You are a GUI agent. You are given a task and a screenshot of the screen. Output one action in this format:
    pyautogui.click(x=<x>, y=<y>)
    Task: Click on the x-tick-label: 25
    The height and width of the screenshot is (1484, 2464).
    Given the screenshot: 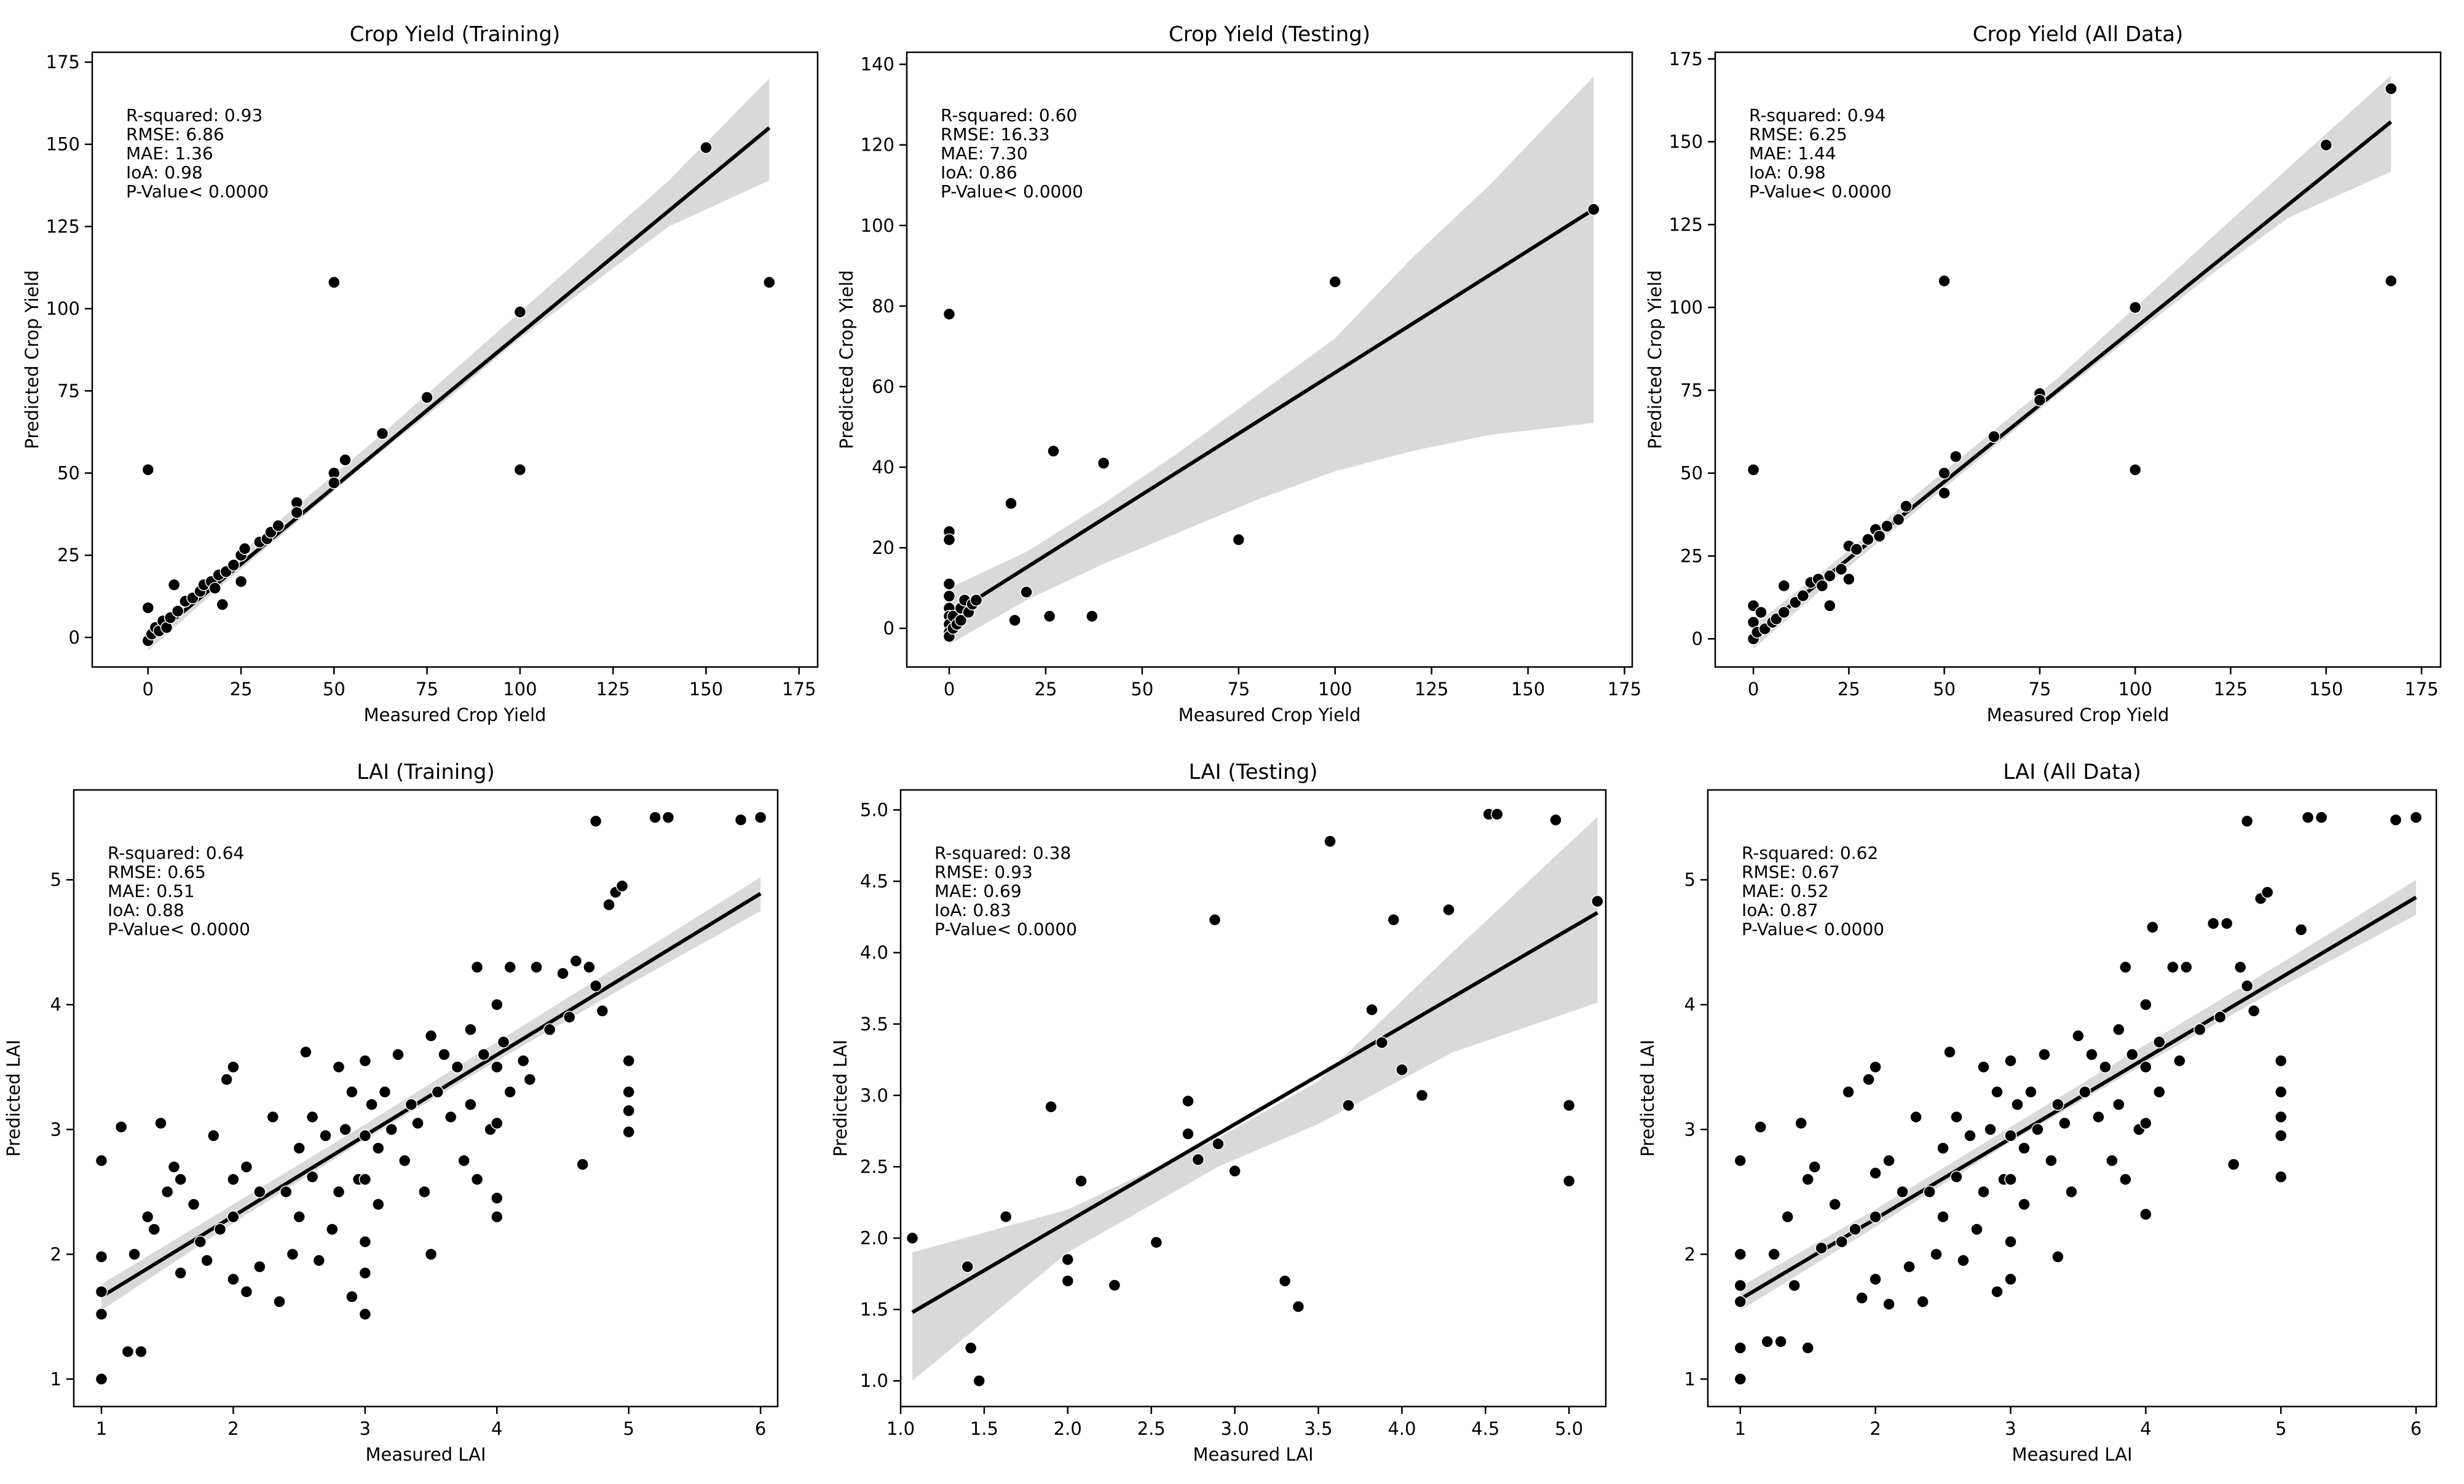 What is the action you would take?
    pyautogui.click(x=241, y=690)
    